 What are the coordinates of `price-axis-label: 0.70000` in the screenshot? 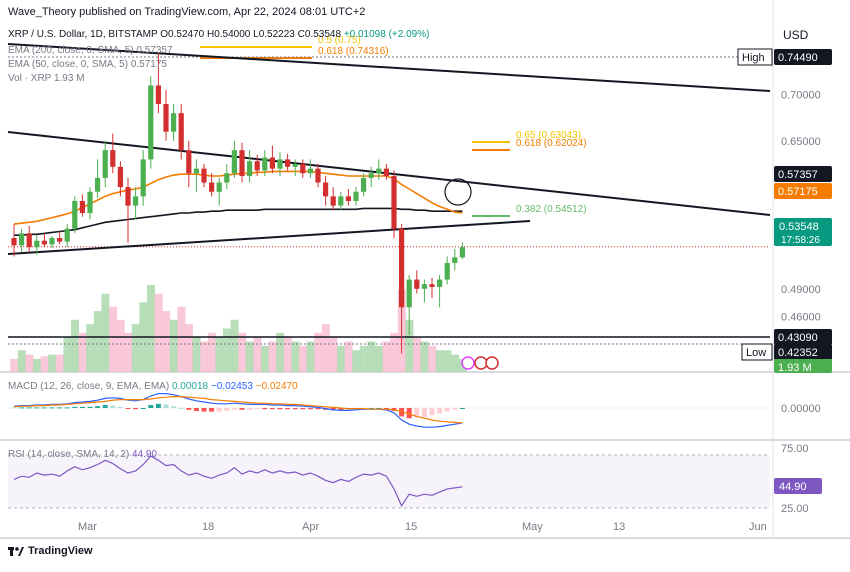 It's located at (801, 96).